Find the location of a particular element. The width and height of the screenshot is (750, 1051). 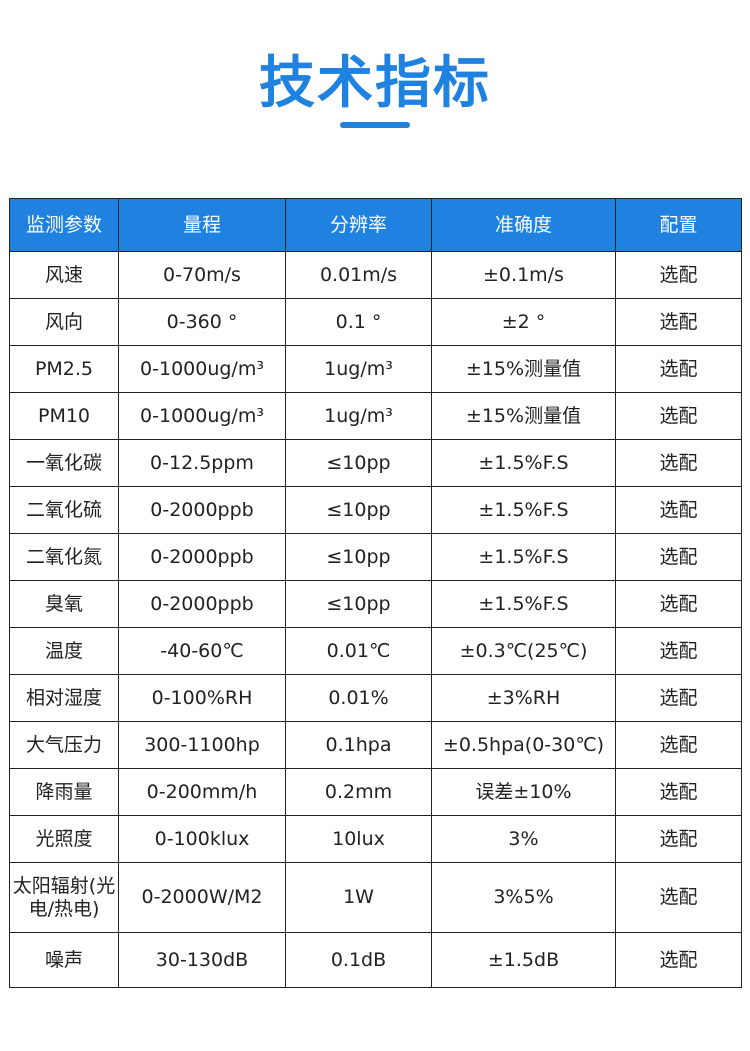

table-row: 大气压力 300-1100hp 0.1hpa ±0.5hpa(0-30℃) 选配 is located at coordinates (375, 745).